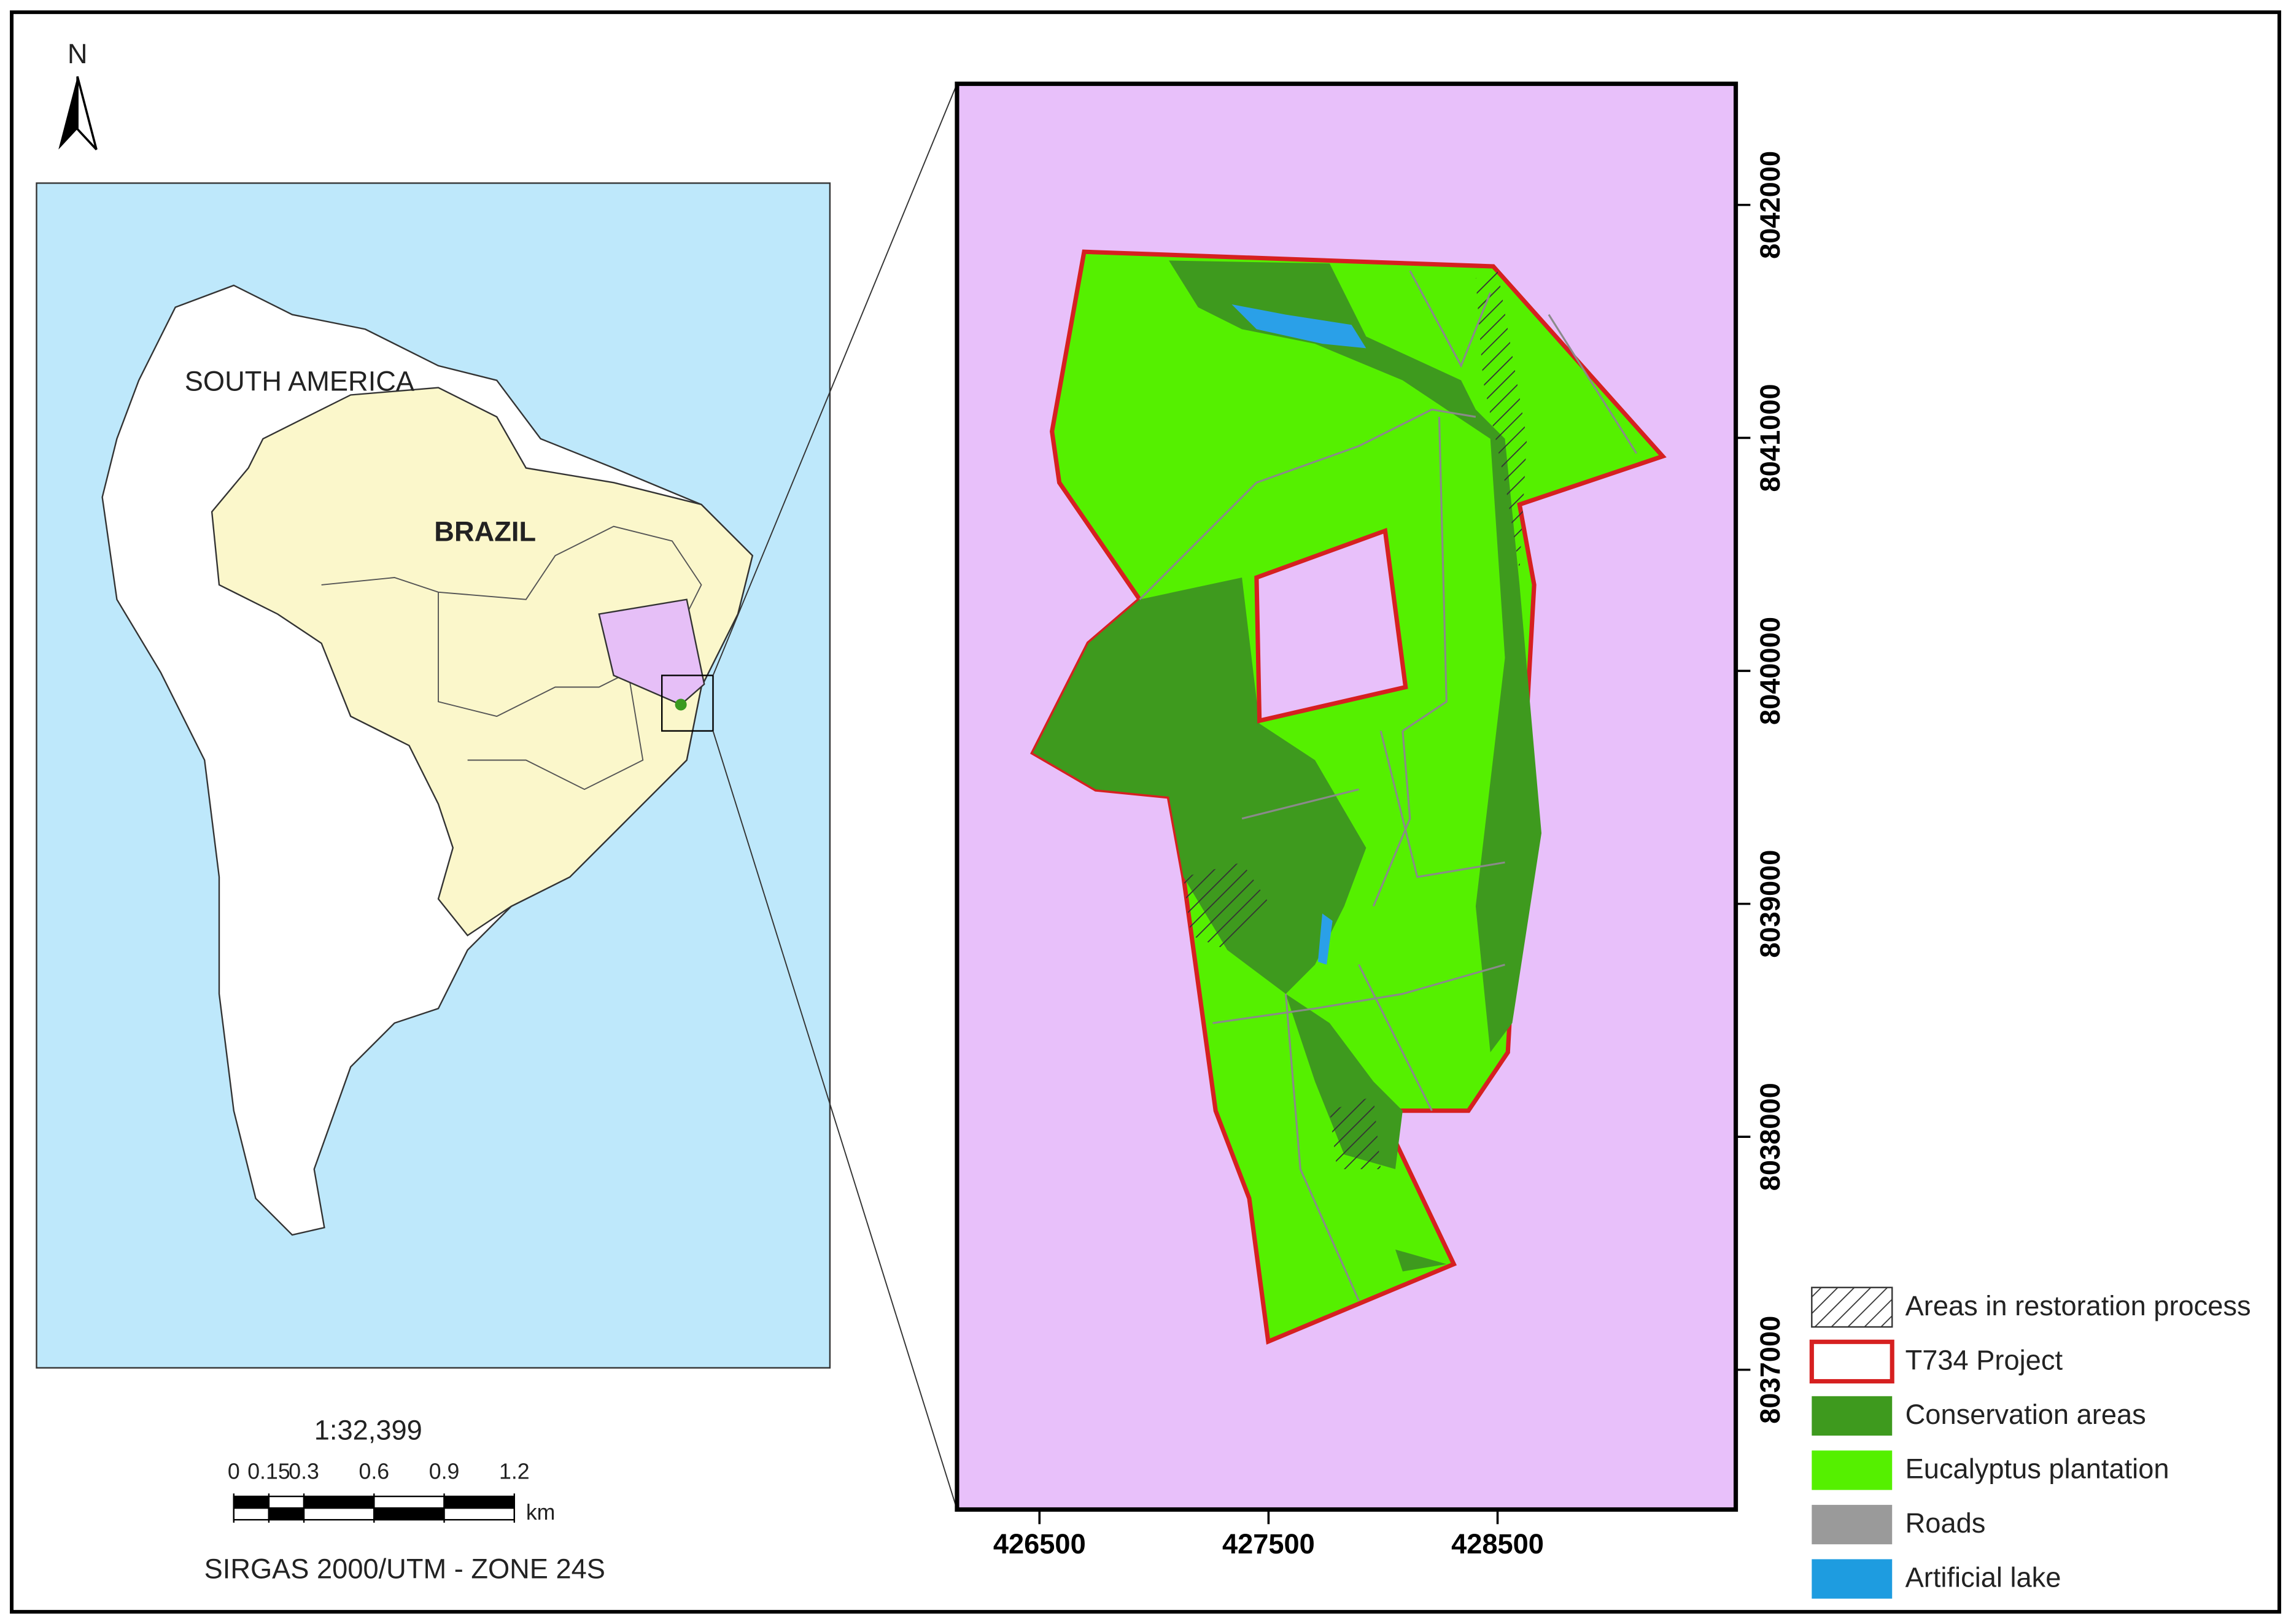 The image size is (2291, 1624). Describe the element at coordinates (1497, 1544) in the screenshot. I see `x-tick-label: 428500` at that location.